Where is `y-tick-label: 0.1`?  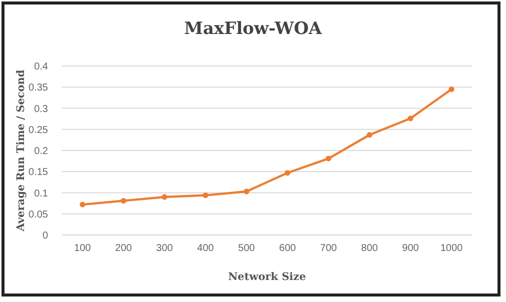
y-tick-label: 0.1 is located at coordinates (41, 194).